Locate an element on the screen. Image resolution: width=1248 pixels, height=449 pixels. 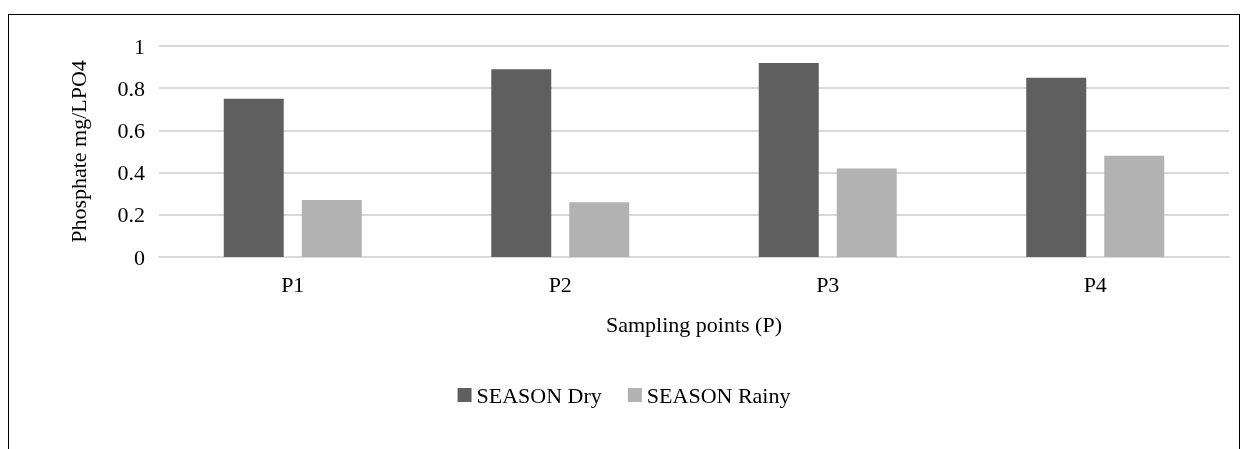
y-tick-label: 0.6 is located at coordinates (131, 130).